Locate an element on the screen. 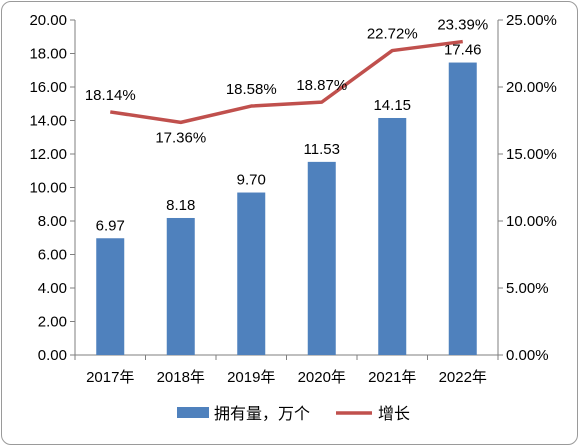 The image size is (581, 448). y-left-tick-label: 12.00 is located at coordinates (48, 154).